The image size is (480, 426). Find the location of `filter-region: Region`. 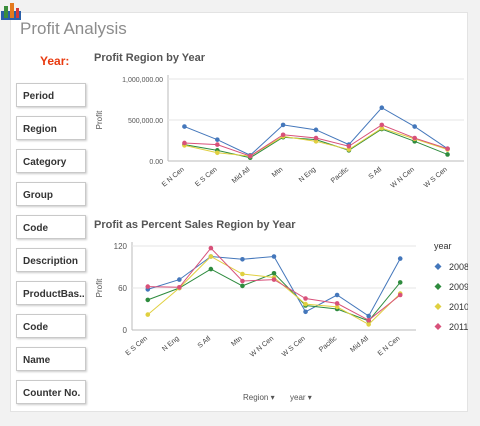

filter-region: Region is located at coordinates (51, 128).